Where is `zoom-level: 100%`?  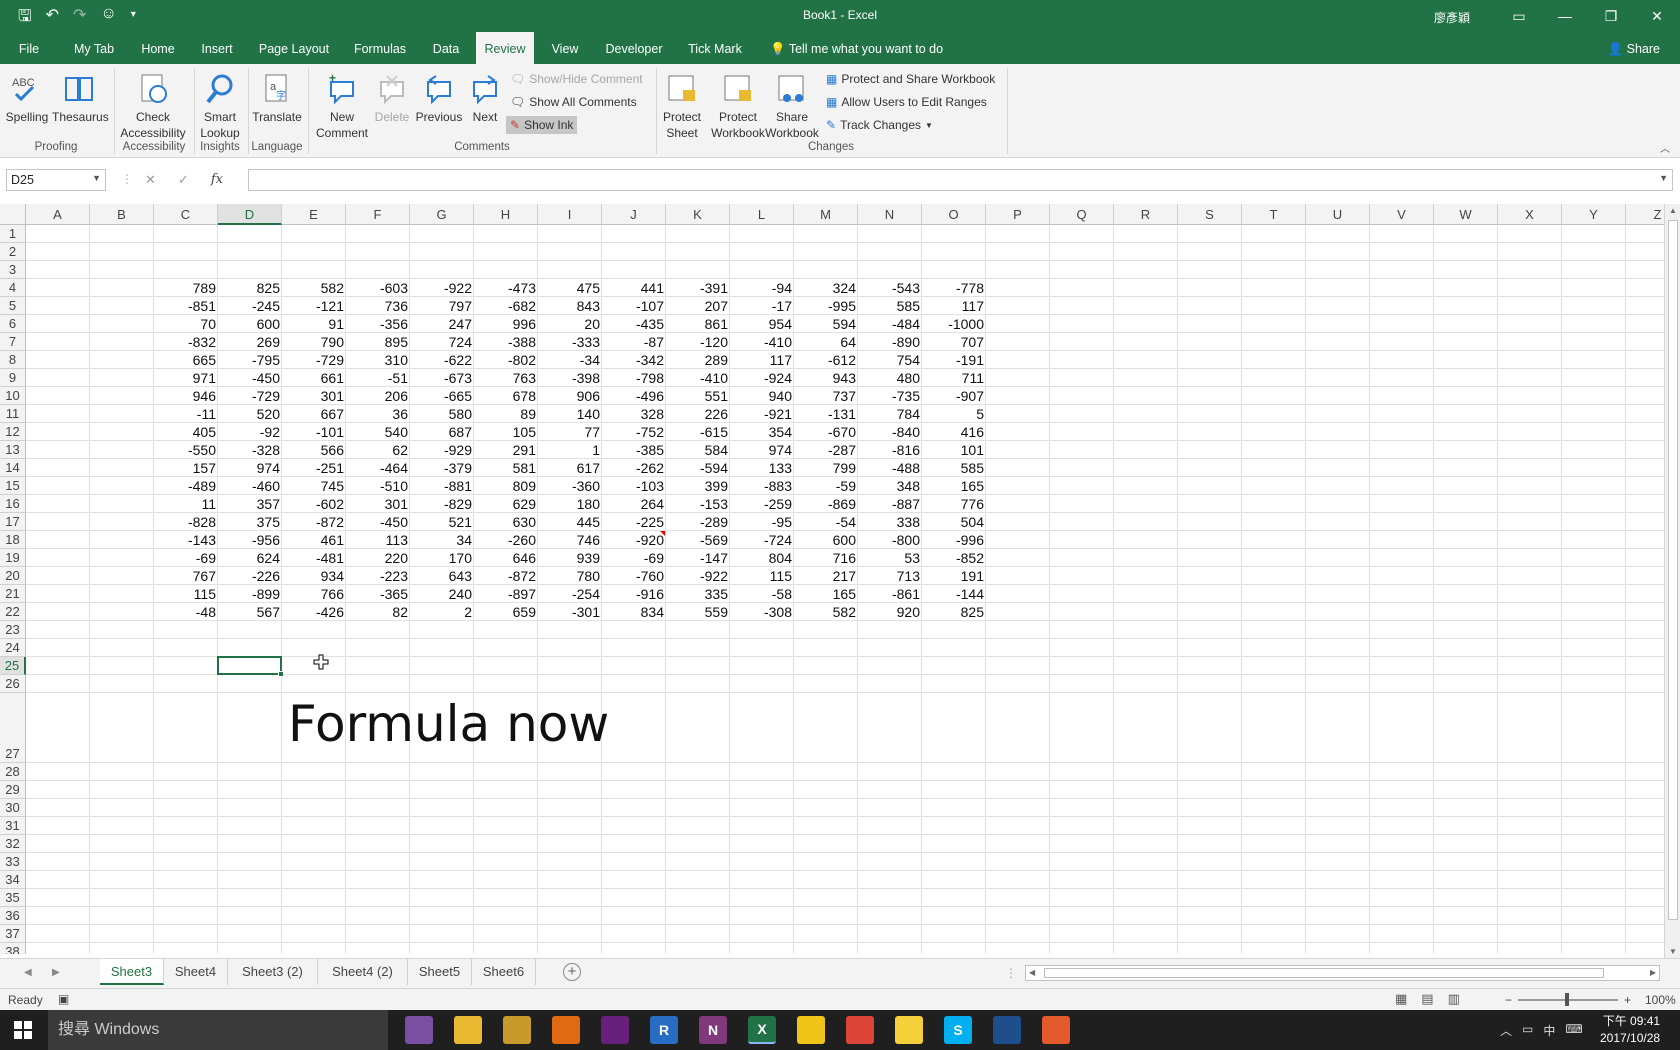
zoom-level: 100% is located at coordinates (1660, 1000).